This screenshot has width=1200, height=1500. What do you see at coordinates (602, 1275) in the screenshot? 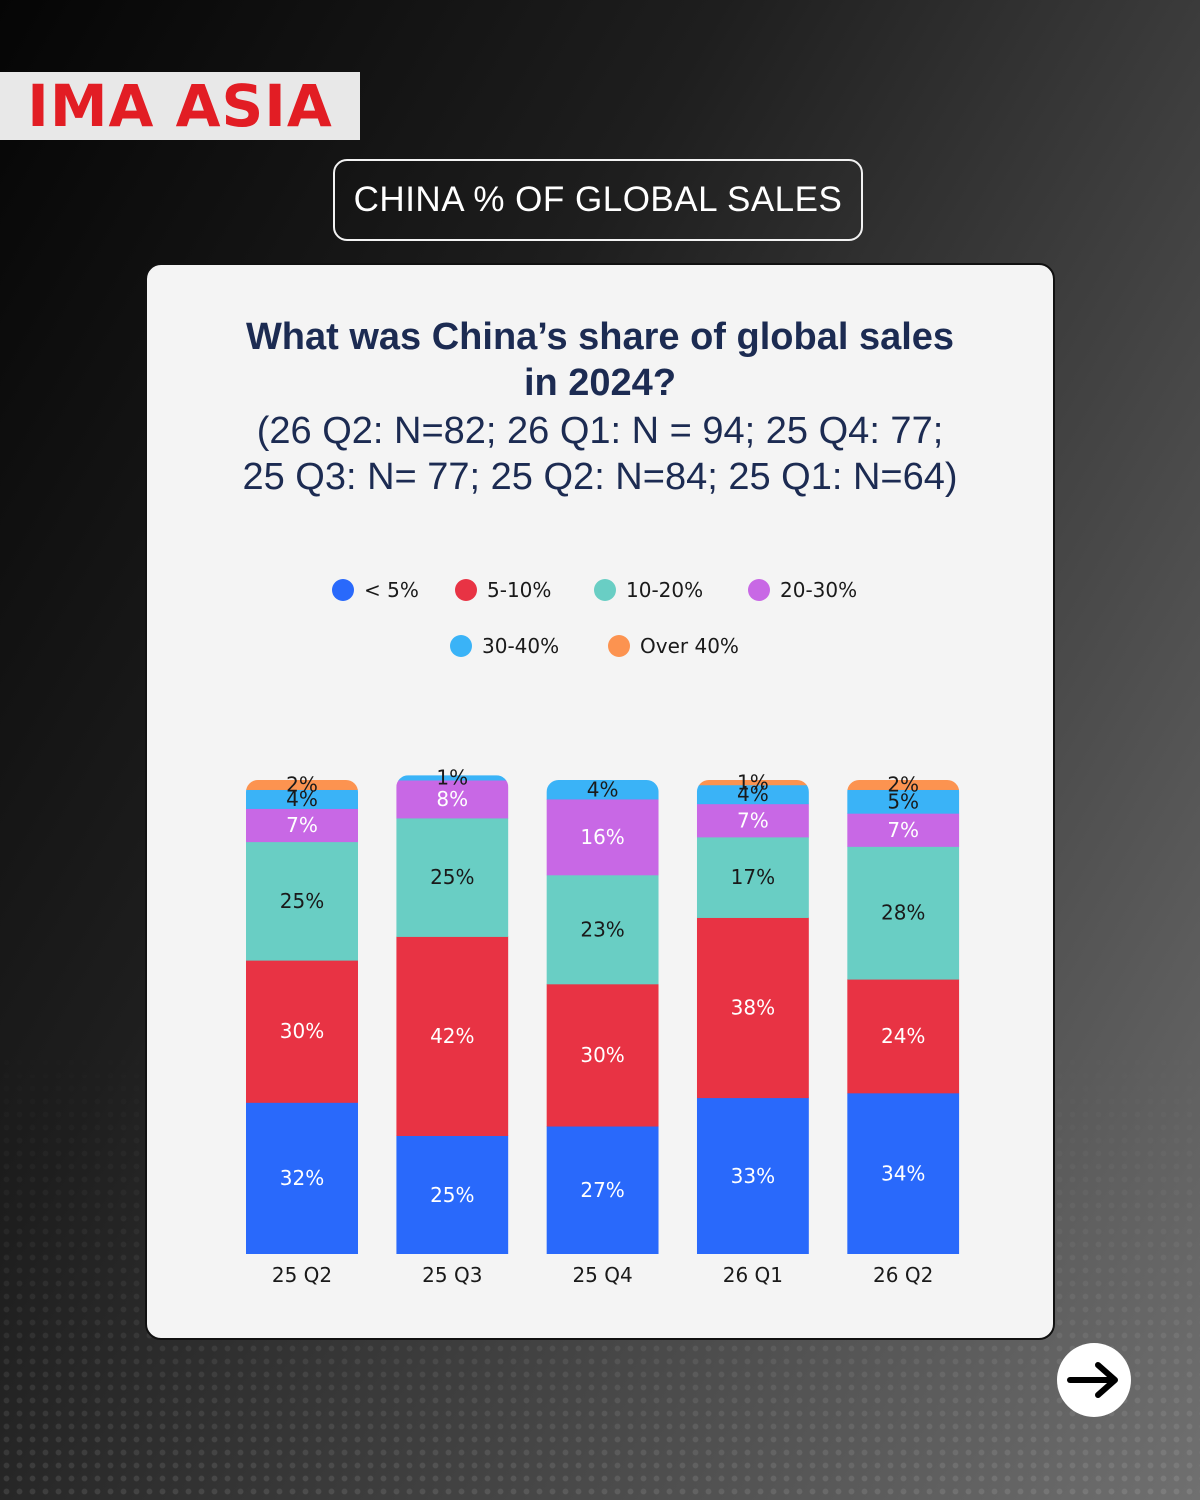
I see `x-tick-label: 25 Q4` at bounding box center [602, 1275].